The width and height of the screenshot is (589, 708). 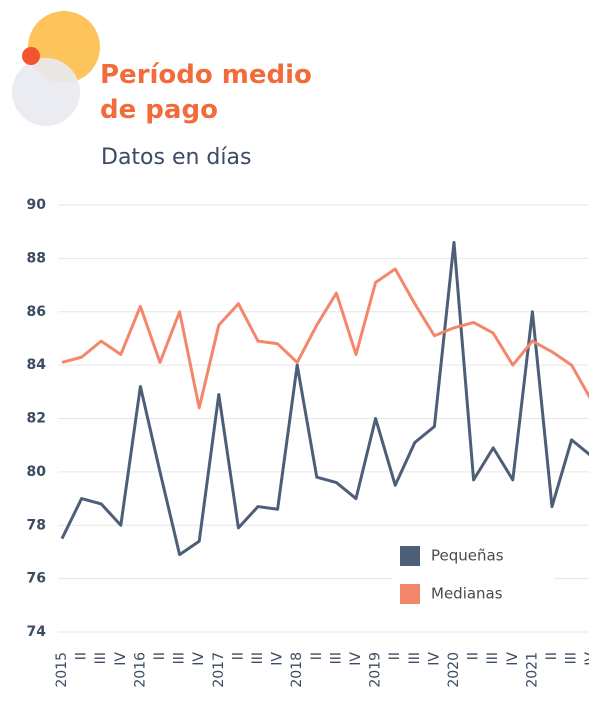 I want to click on x-tick-label: 2019, so click(x=376, y=670).